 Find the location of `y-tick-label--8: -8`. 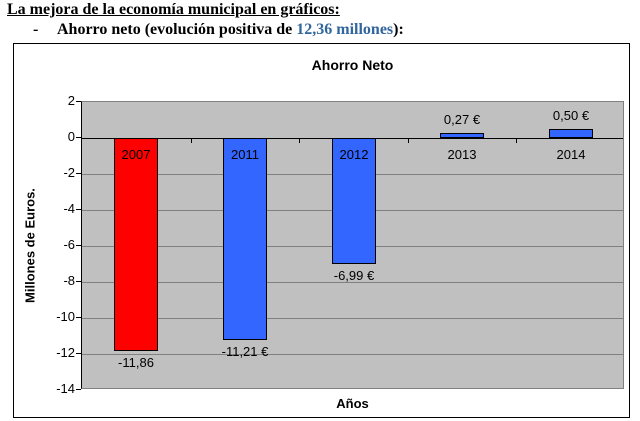

y-tick-label--8: -8 is located at coordinates (69, 280).